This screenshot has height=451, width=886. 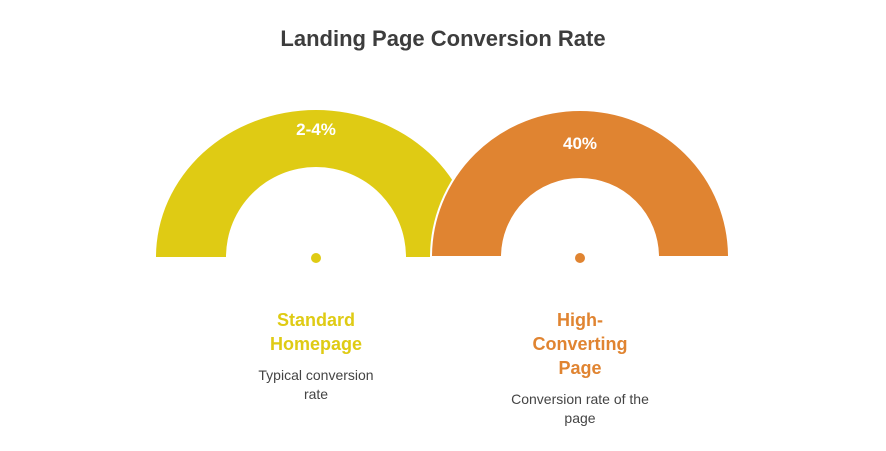 I want to click on item-description: Typical conversion rate, so click(x=316, y=384).